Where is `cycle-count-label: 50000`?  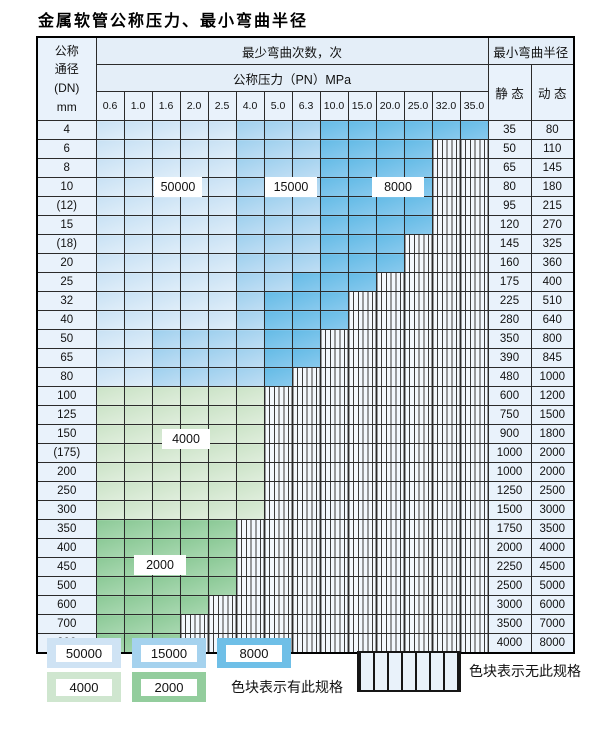 cycle-count-label: 50000 is located at coordinates (178, 187).